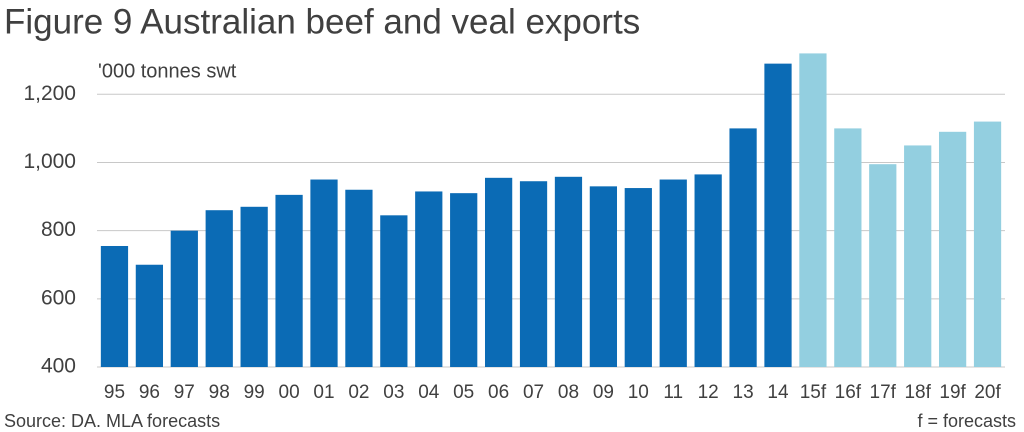 This screenshot has height=432, width=1024. I want to click on x-tick-label: 96, so click(149, 392).